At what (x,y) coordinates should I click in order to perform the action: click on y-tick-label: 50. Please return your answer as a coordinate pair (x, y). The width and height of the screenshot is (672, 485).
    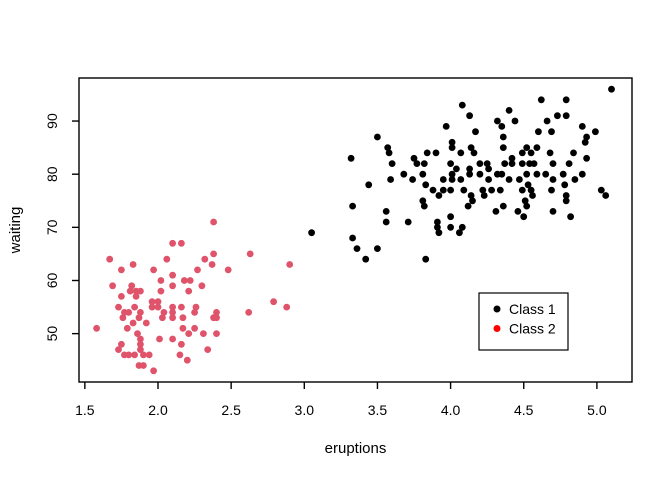
    Looking at the image, I should click on (52, 334).